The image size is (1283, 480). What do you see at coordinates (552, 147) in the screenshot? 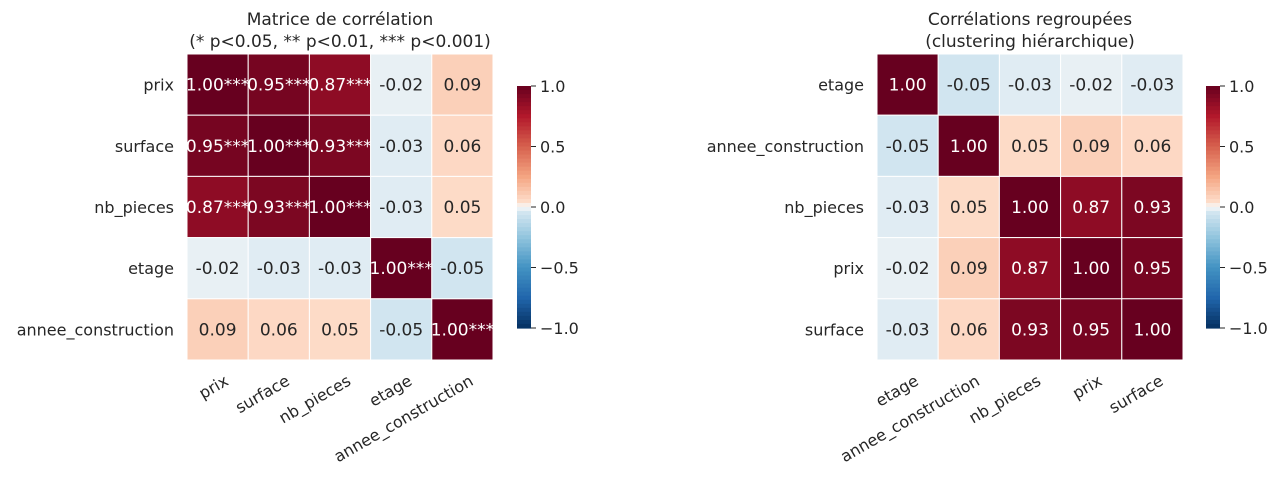
I see `colorbar-tick-label: 0.5` at bounding box center [552, 147].